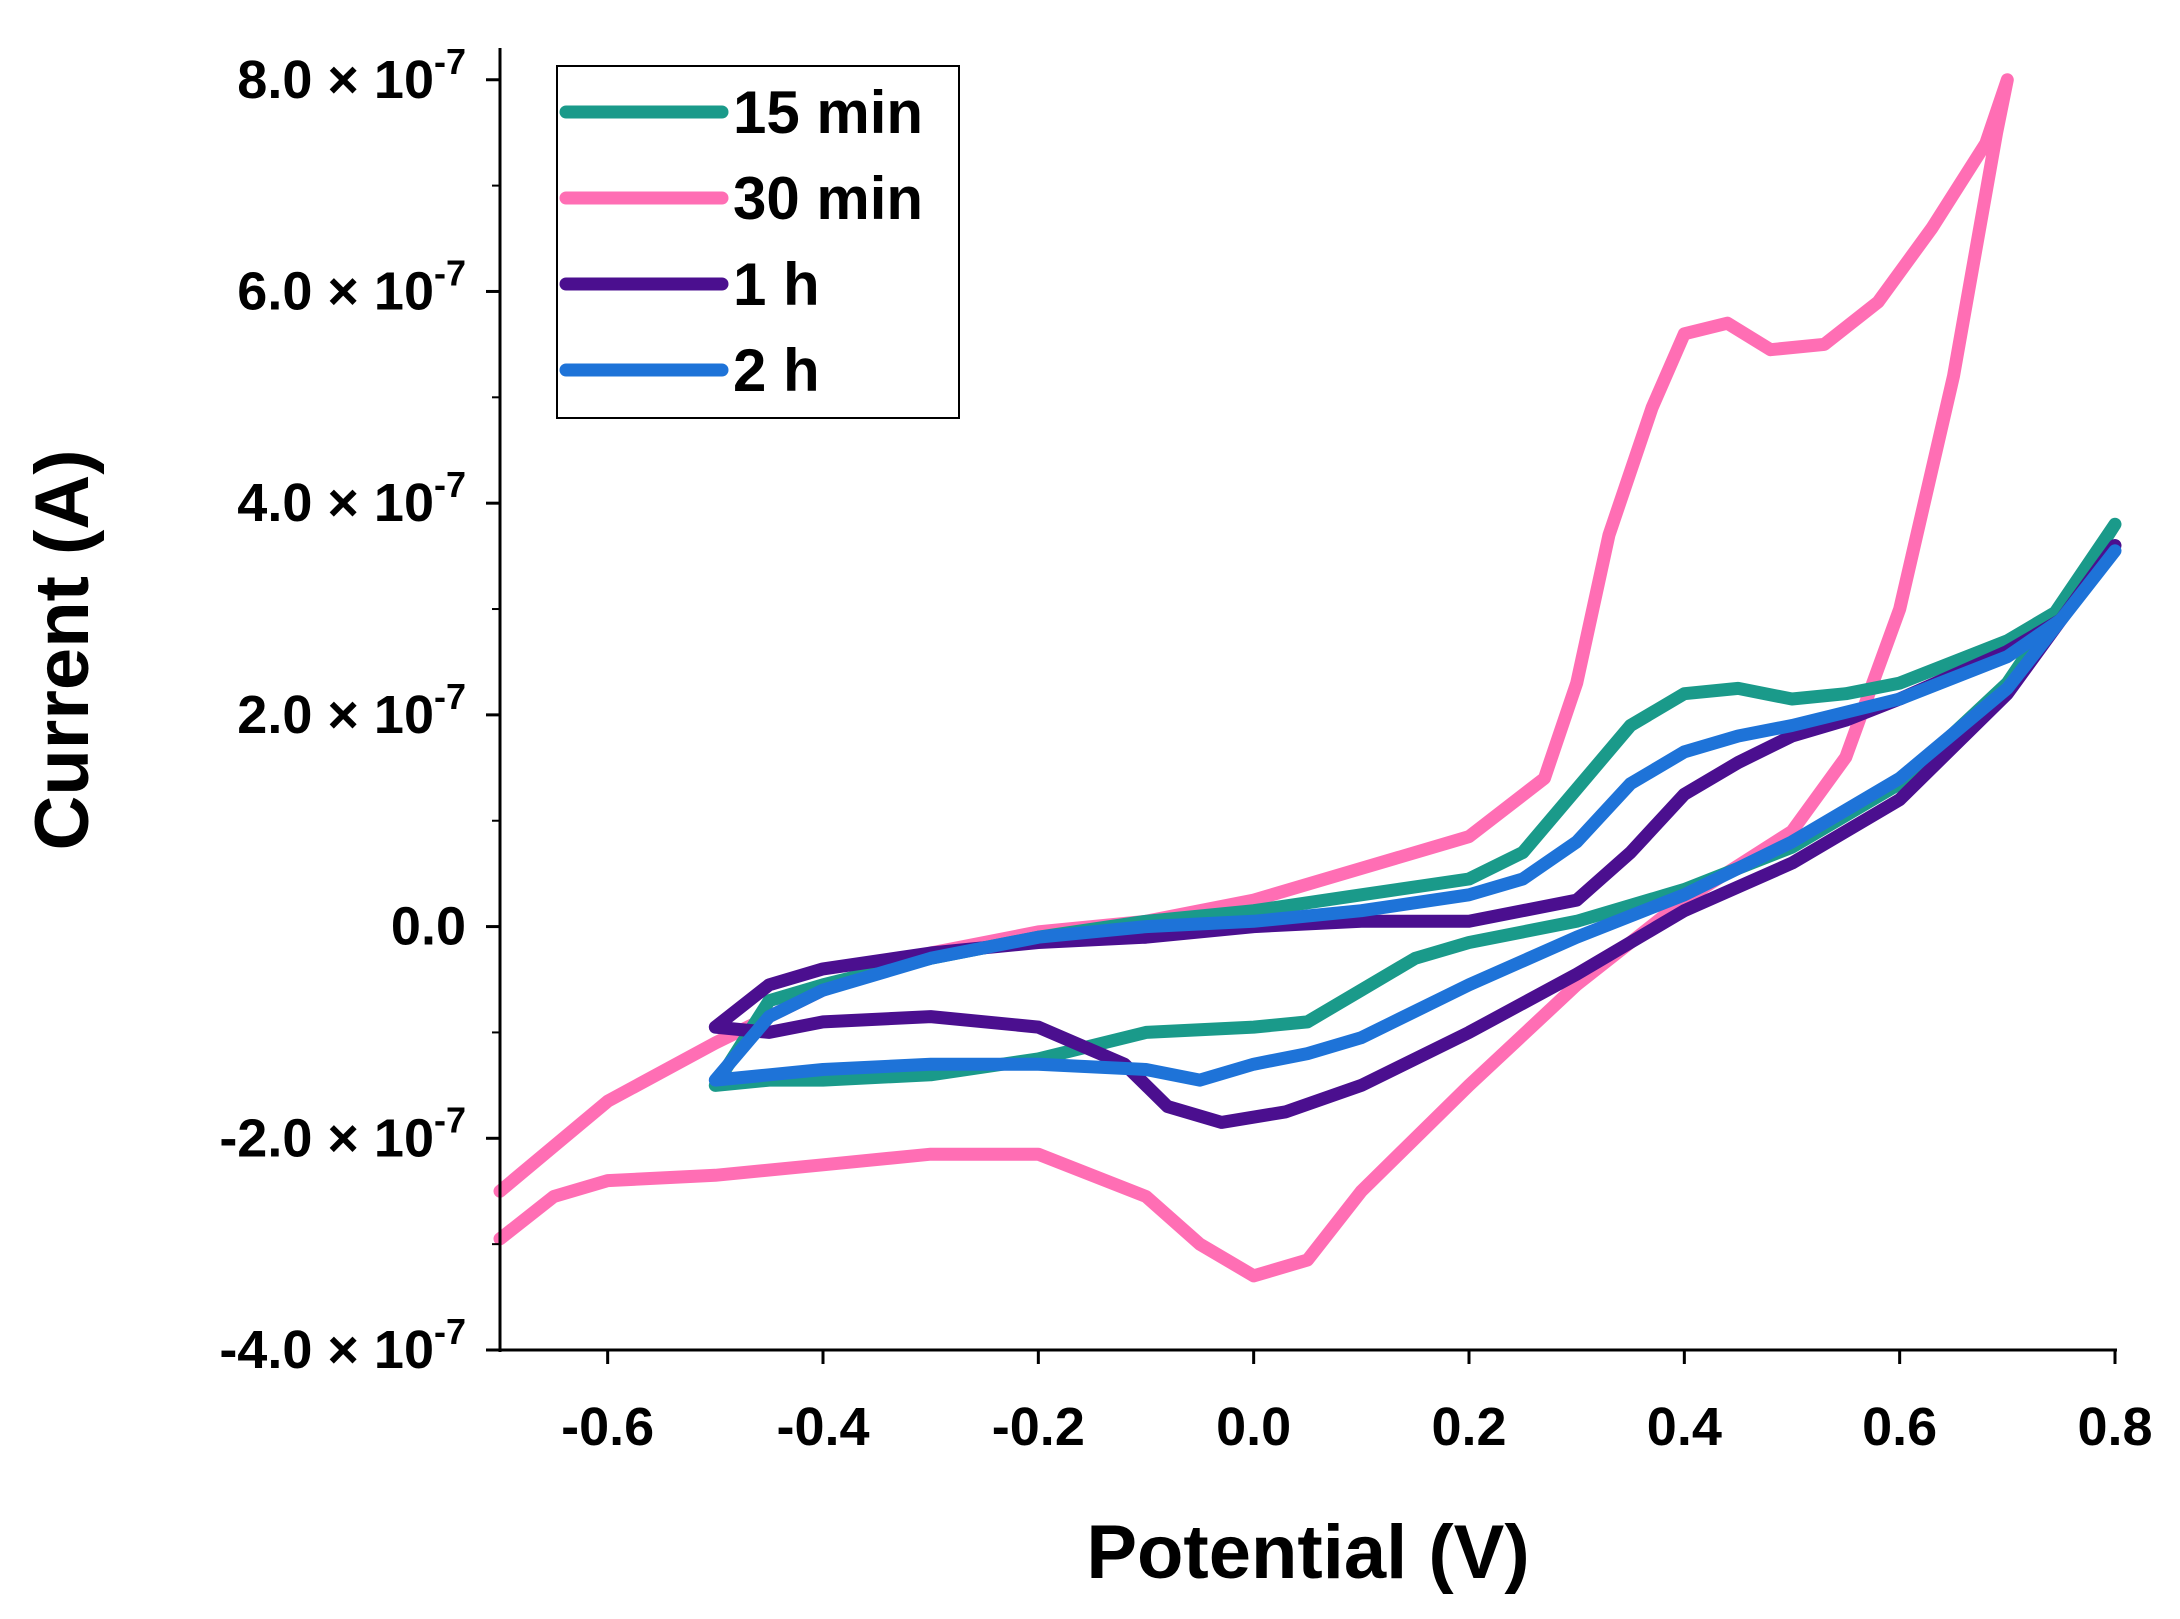 The image size is (2180, 1619). I want to click on x-tick-label: -0.2, so click(1038, 1427).